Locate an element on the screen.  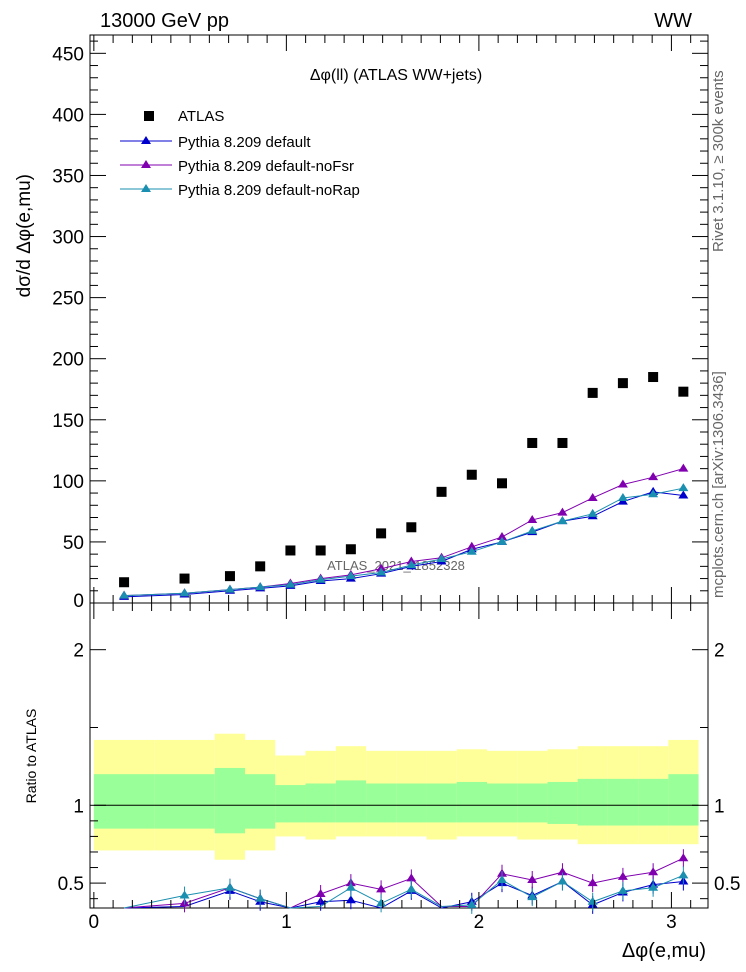
y-axis-label: dσ/d Δφ(e,mu) is located at coordinates (24, 235).